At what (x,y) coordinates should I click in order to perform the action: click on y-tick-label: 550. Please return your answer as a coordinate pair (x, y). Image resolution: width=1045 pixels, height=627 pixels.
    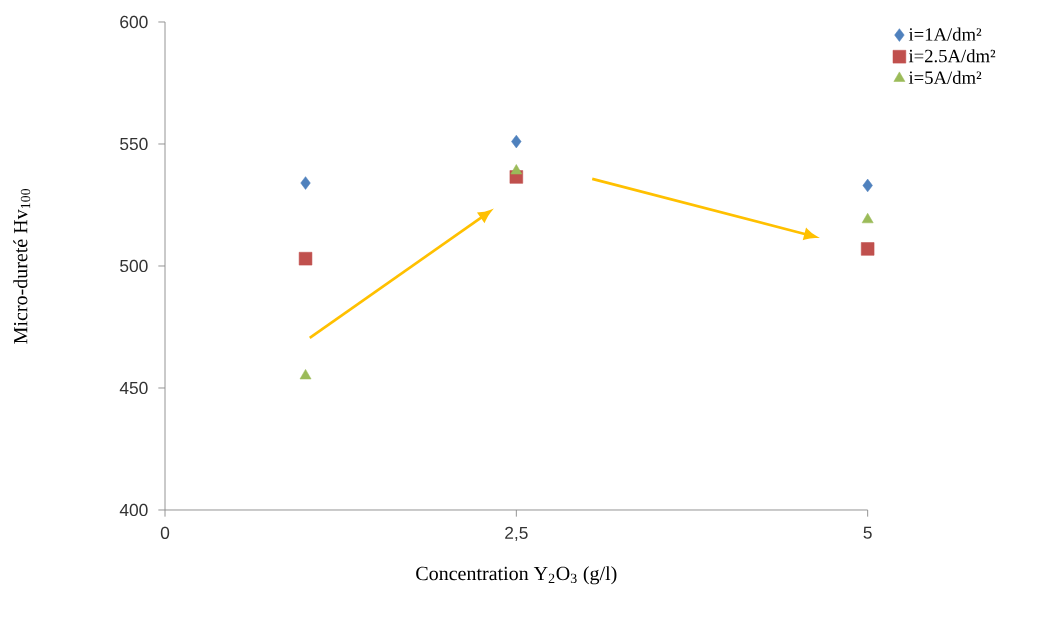
    Looking at the image, I should click on (134, 144).